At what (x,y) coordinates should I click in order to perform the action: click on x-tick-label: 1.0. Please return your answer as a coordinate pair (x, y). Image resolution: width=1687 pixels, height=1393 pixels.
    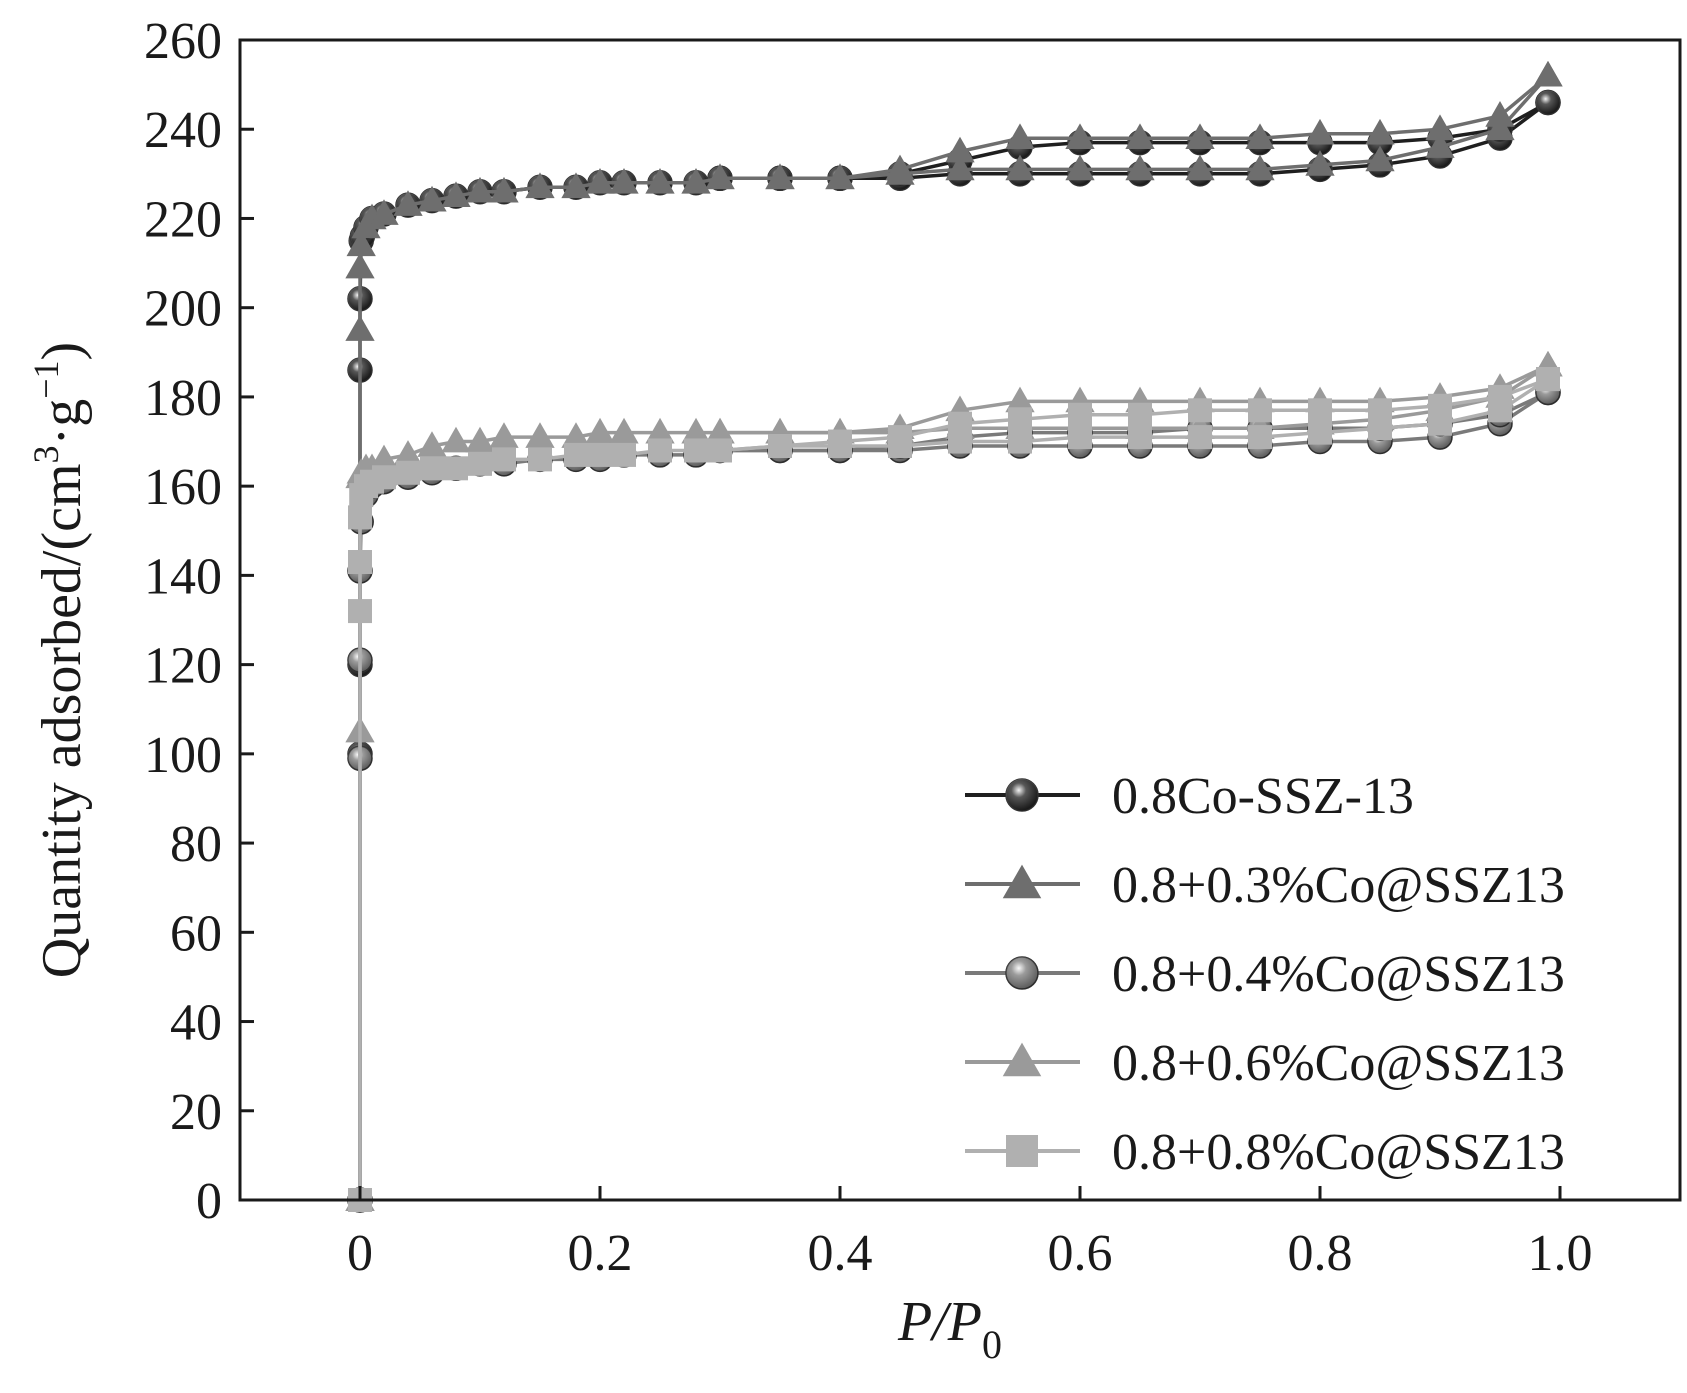
    Looking at the image, I should click on (1560, 1253).